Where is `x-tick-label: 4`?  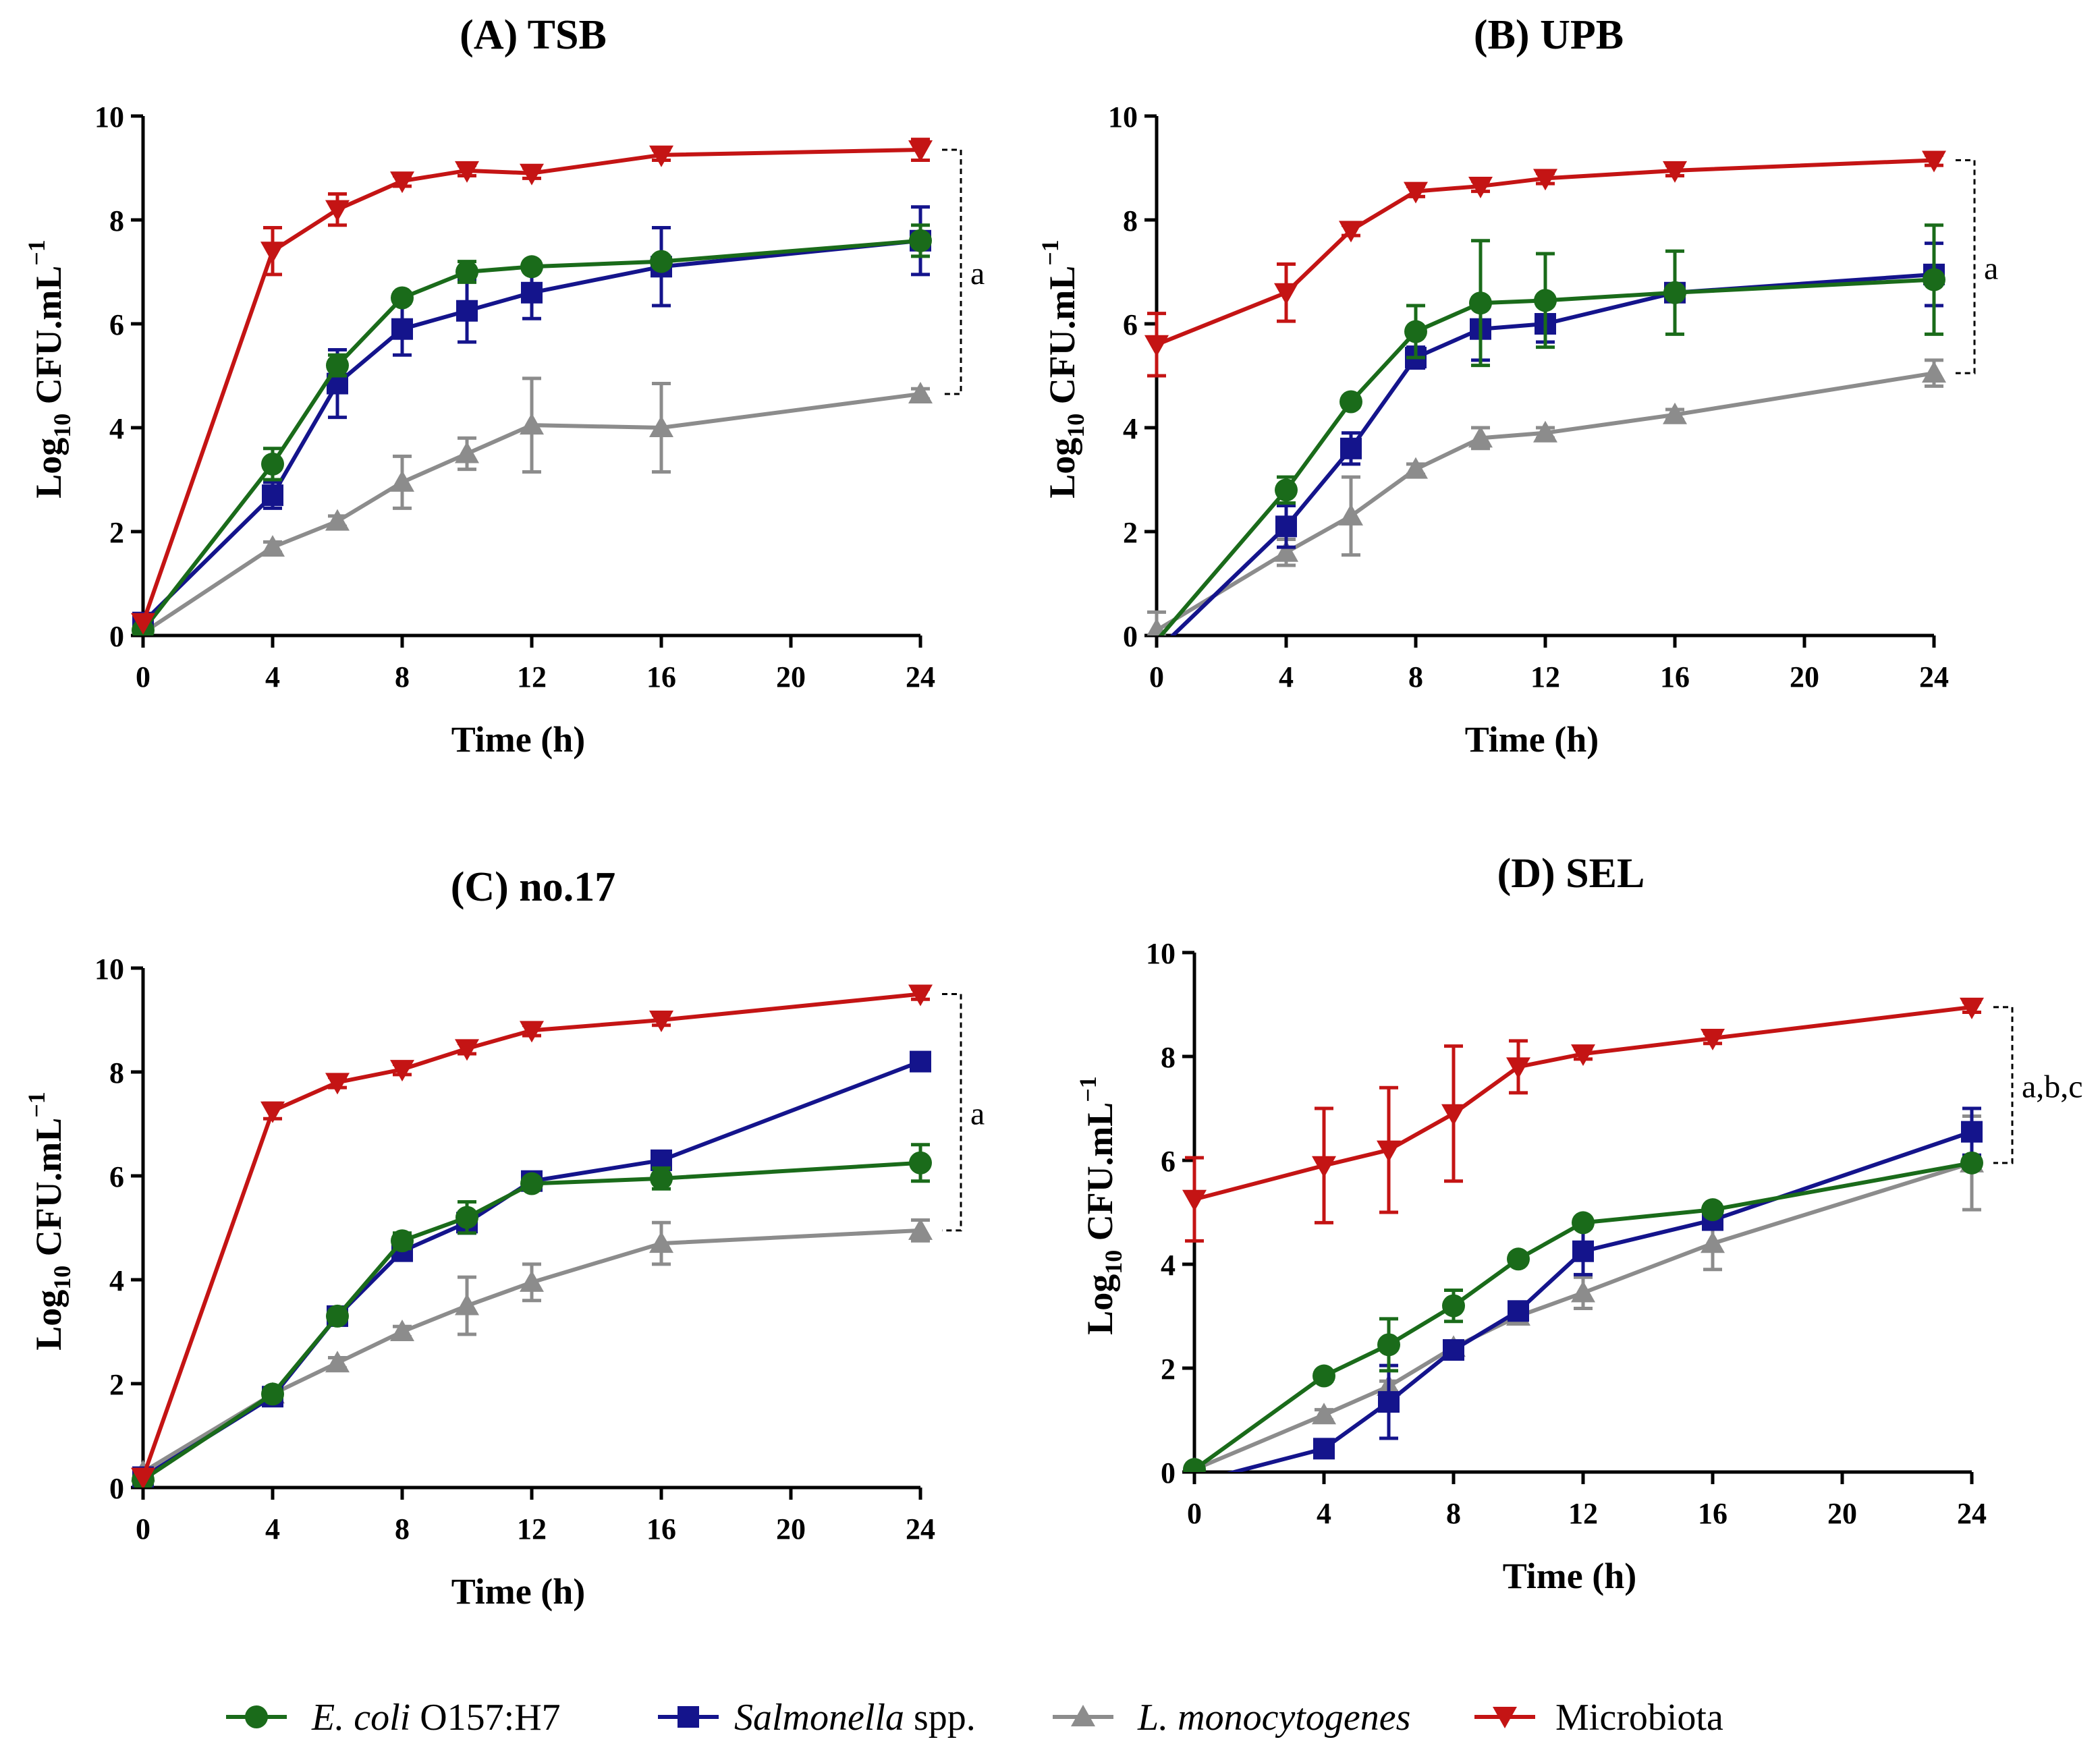 x-tick-label: 4 is located at coordinates (272, 677).